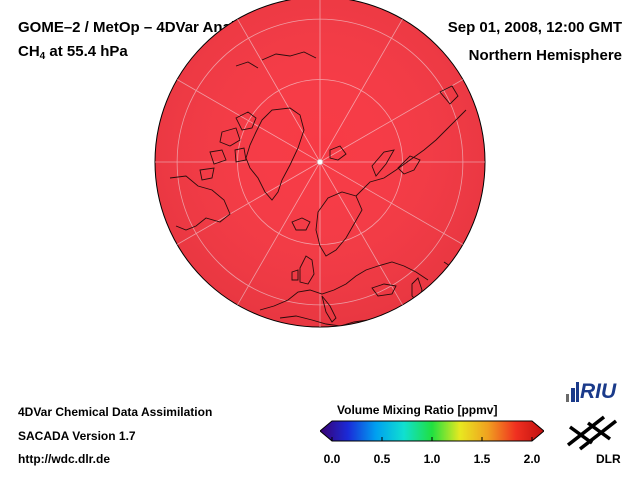 This screenshot has width=640, height=480. I want to click on colorbar, so click(432, 431).